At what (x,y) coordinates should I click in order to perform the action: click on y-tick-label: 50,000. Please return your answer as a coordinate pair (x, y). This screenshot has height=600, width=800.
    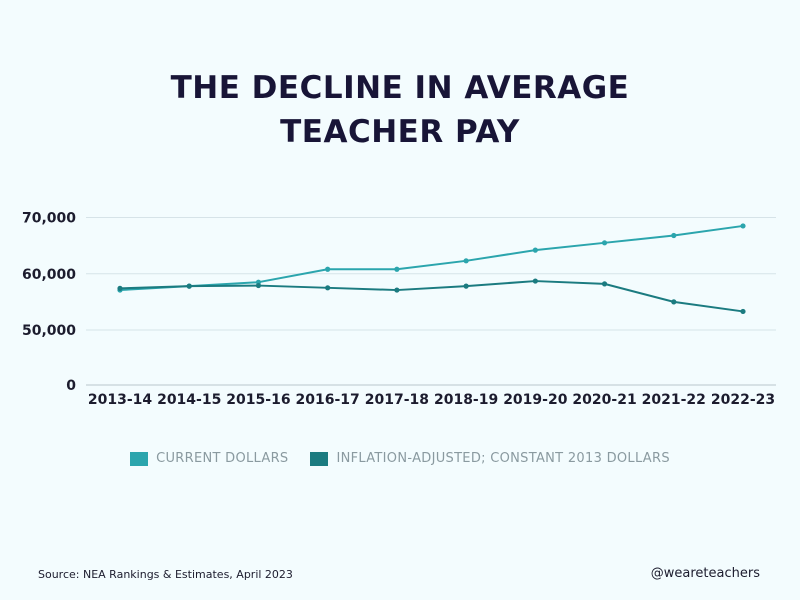
    Looking at the image, I should click on (49, 331).